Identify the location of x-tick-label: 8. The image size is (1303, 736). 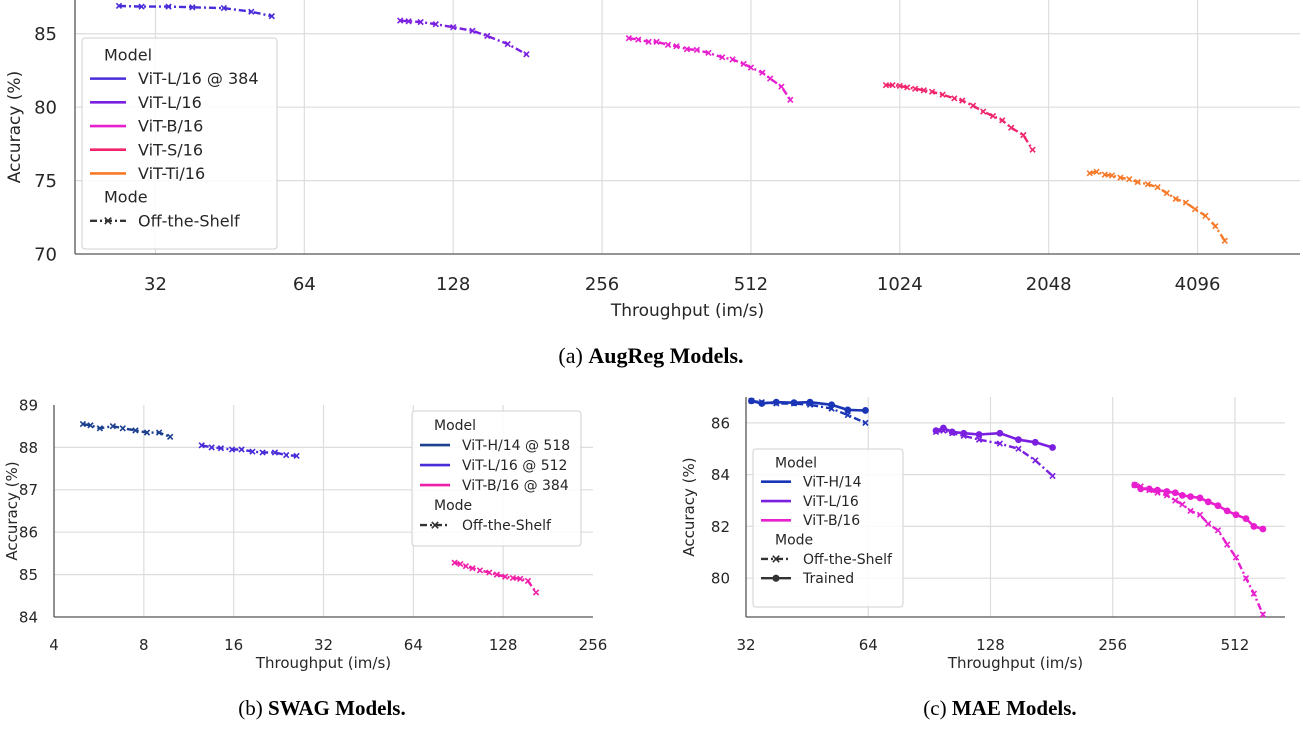
(144, 645).